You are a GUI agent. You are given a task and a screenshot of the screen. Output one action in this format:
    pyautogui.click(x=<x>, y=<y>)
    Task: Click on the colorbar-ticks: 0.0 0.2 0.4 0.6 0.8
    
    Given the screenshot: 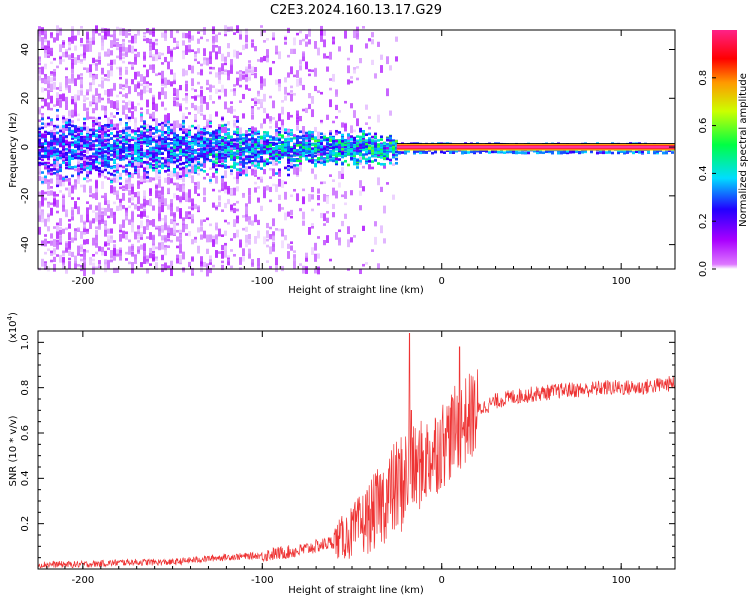 What is the action you would take?
    pyautogui.click(x=707, y=173)
    